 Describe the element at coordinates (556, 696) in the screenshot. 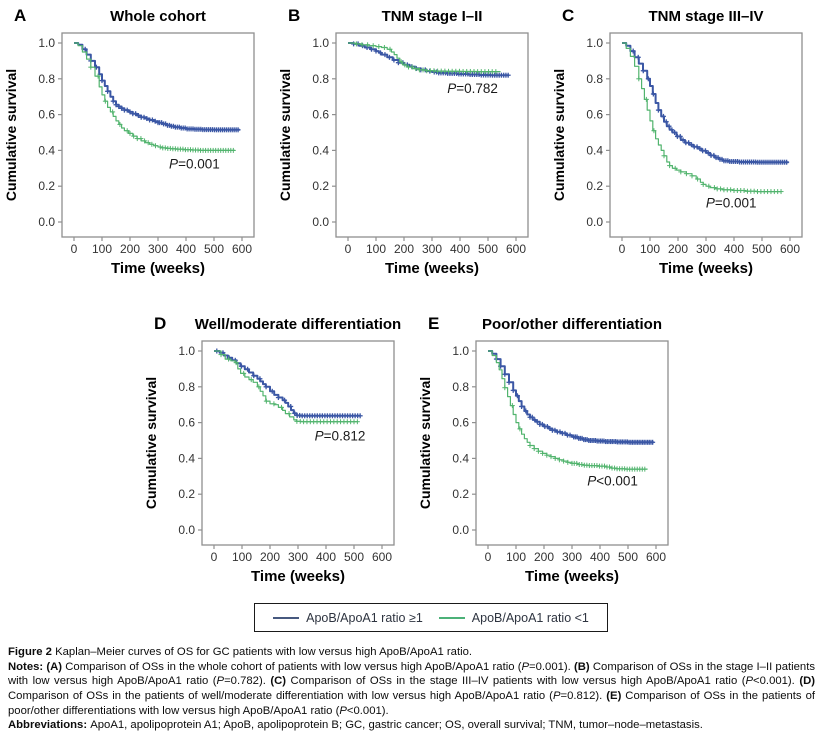

I see `caption-segment: P` at that location.